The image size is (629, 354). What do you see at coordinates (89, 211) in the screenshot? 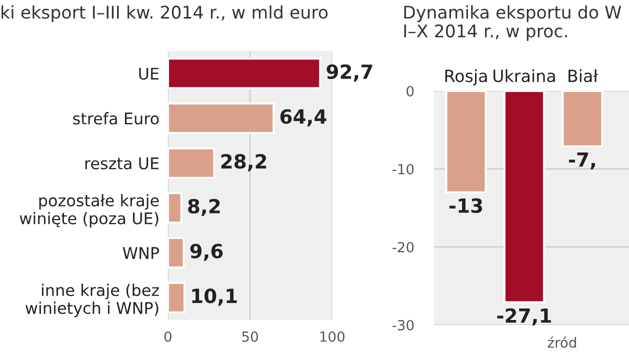
I see `y-tick-label: pozostałe kraje winięte (poza UE)` at bounding box center [89, 211].